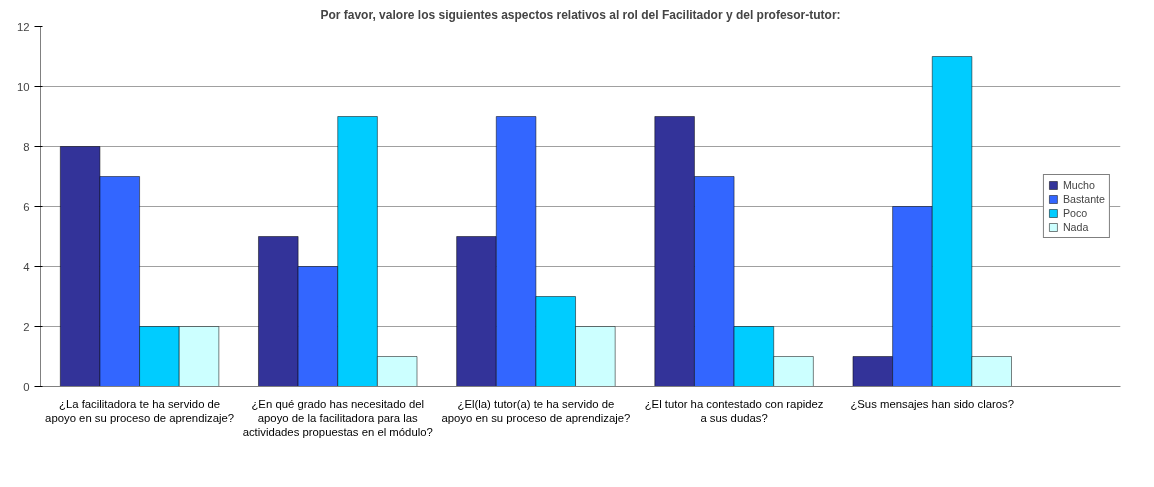  I want to click on legend-label: Poco, so click(1075, 213).